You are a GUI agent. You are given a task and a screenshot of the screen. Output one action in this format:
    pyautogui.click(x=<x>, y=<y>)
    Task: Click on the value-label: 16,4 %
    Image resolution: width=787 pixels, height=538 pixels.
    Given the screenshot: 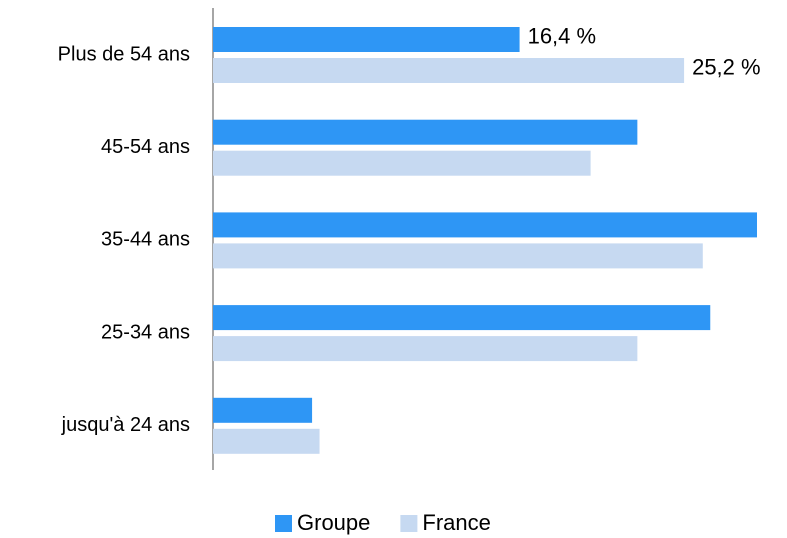 What is the action you would take?
    pyautogui.click(x=562, y=35)
    